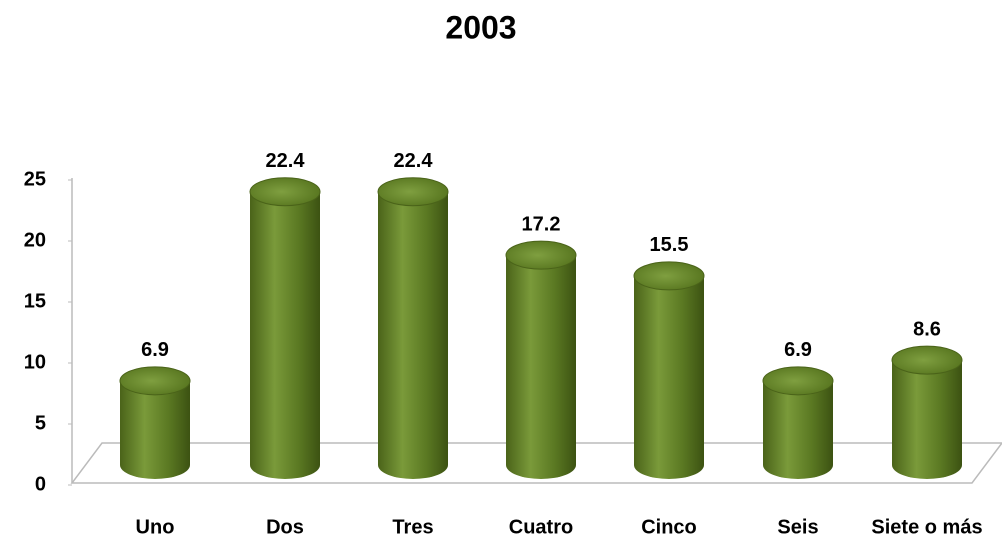  I want to click on x-tick-label: Cinco, so click(669, 527).